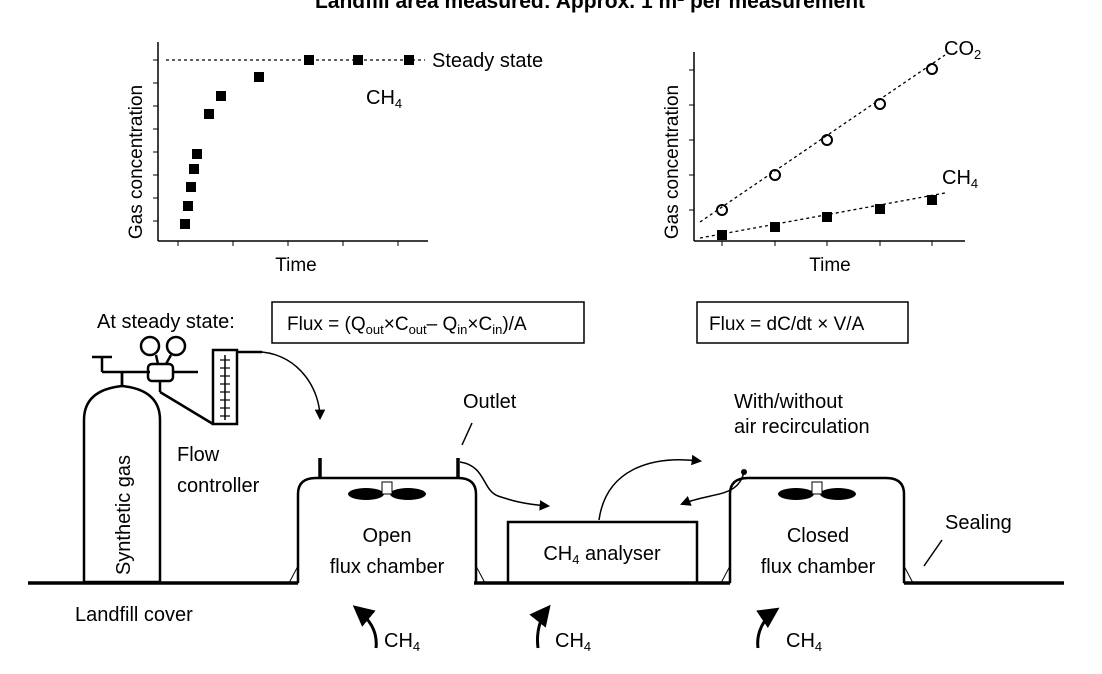  I want to click on formula-closed: Flux = dC/dt × V/A, so click(787, 324).